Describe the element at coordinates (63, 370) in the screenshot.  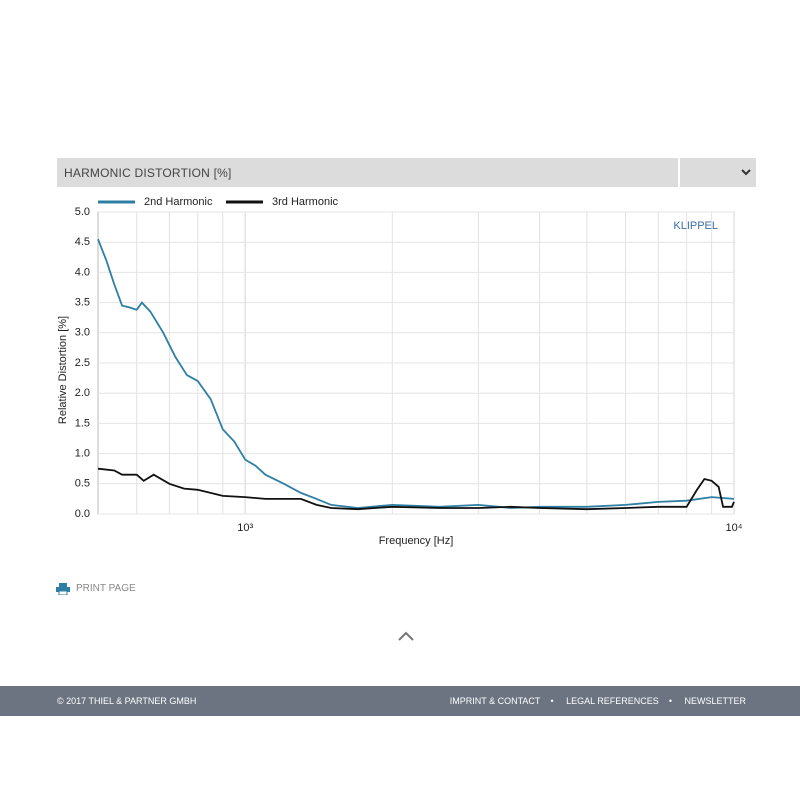
I see `y-axis-label: Relative Distortion [%]` at that location.